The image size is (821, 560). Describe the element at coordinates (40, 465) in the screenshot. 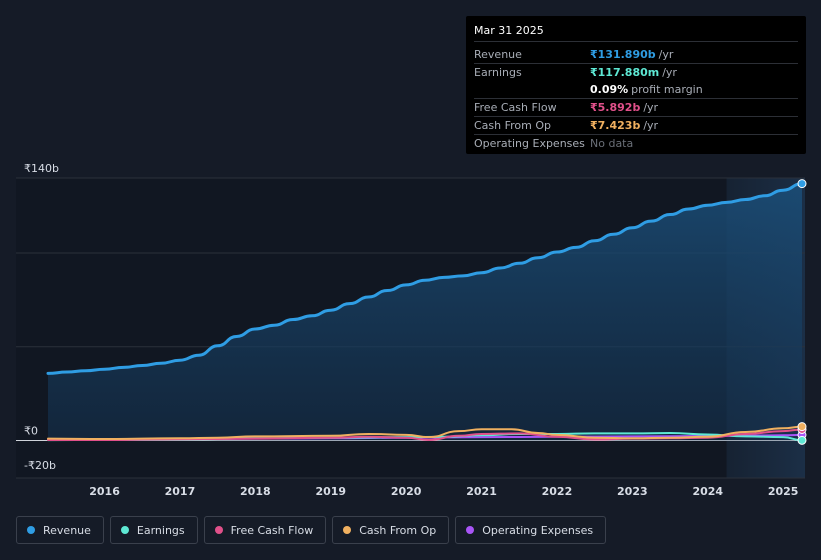

I see `y-tick-label: -₹20b` at that location.